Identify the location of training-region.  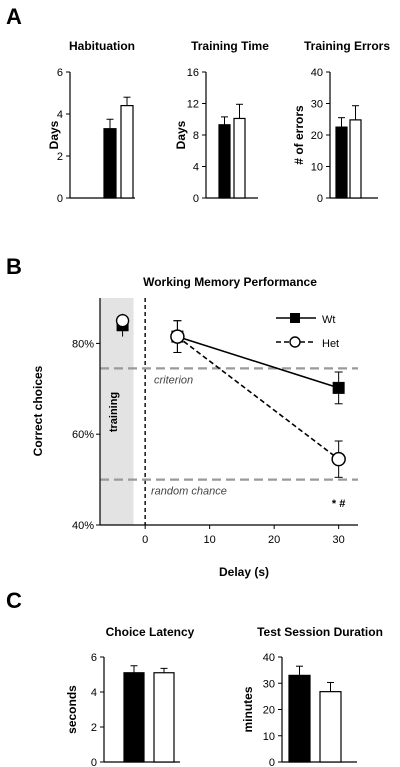
(117, 411).